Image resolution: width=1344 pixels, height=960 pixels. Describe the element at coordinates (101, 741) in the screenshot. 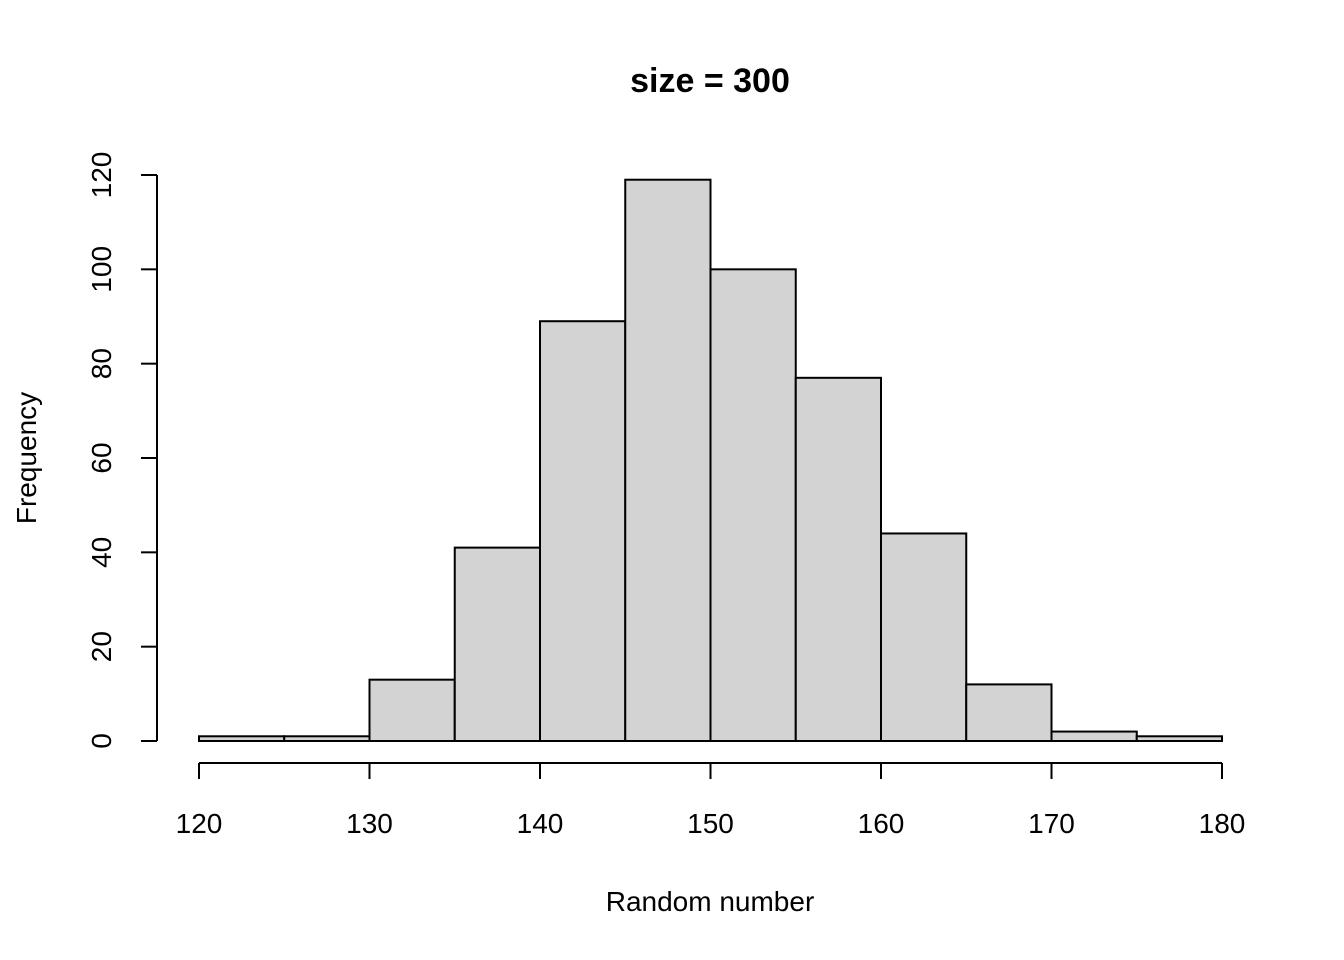

I see `y-tick-label: 0` at that location.